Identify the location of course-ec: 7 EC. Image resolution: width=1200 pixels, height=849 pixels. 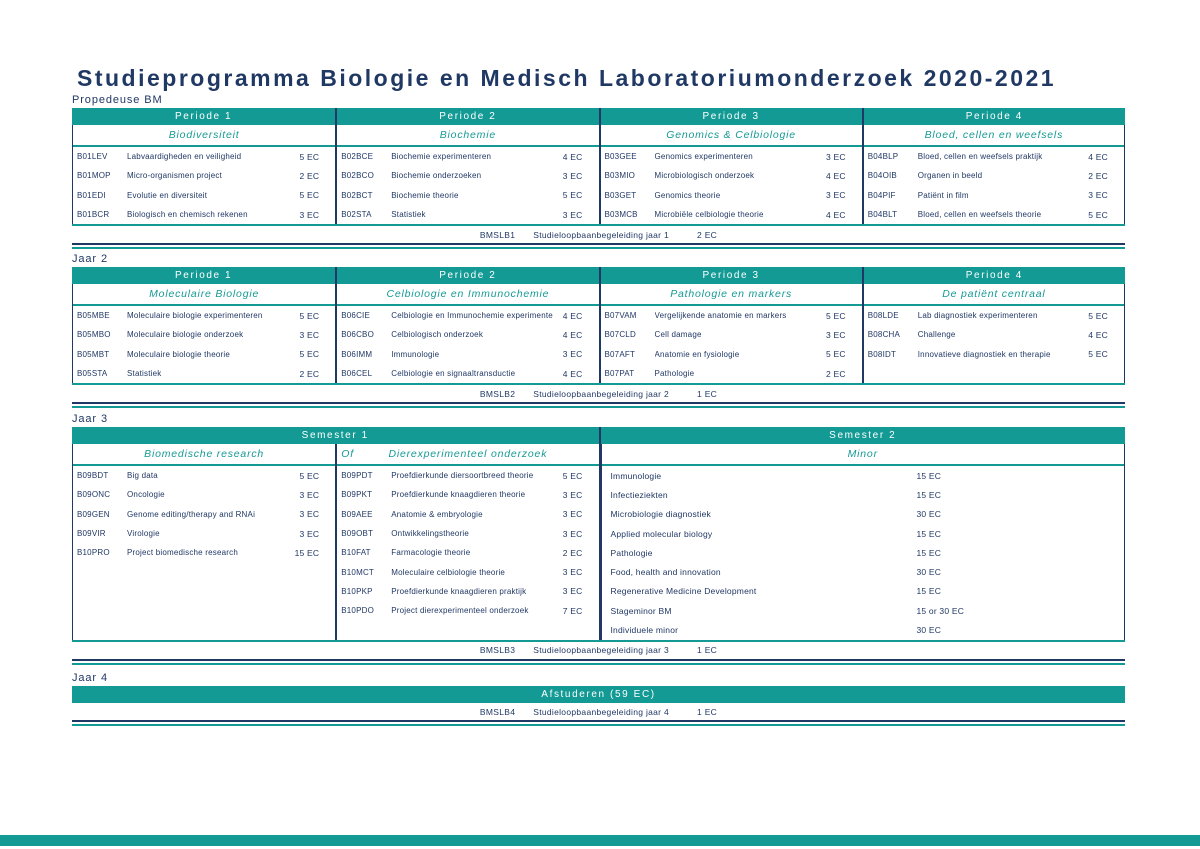
(572, 610).